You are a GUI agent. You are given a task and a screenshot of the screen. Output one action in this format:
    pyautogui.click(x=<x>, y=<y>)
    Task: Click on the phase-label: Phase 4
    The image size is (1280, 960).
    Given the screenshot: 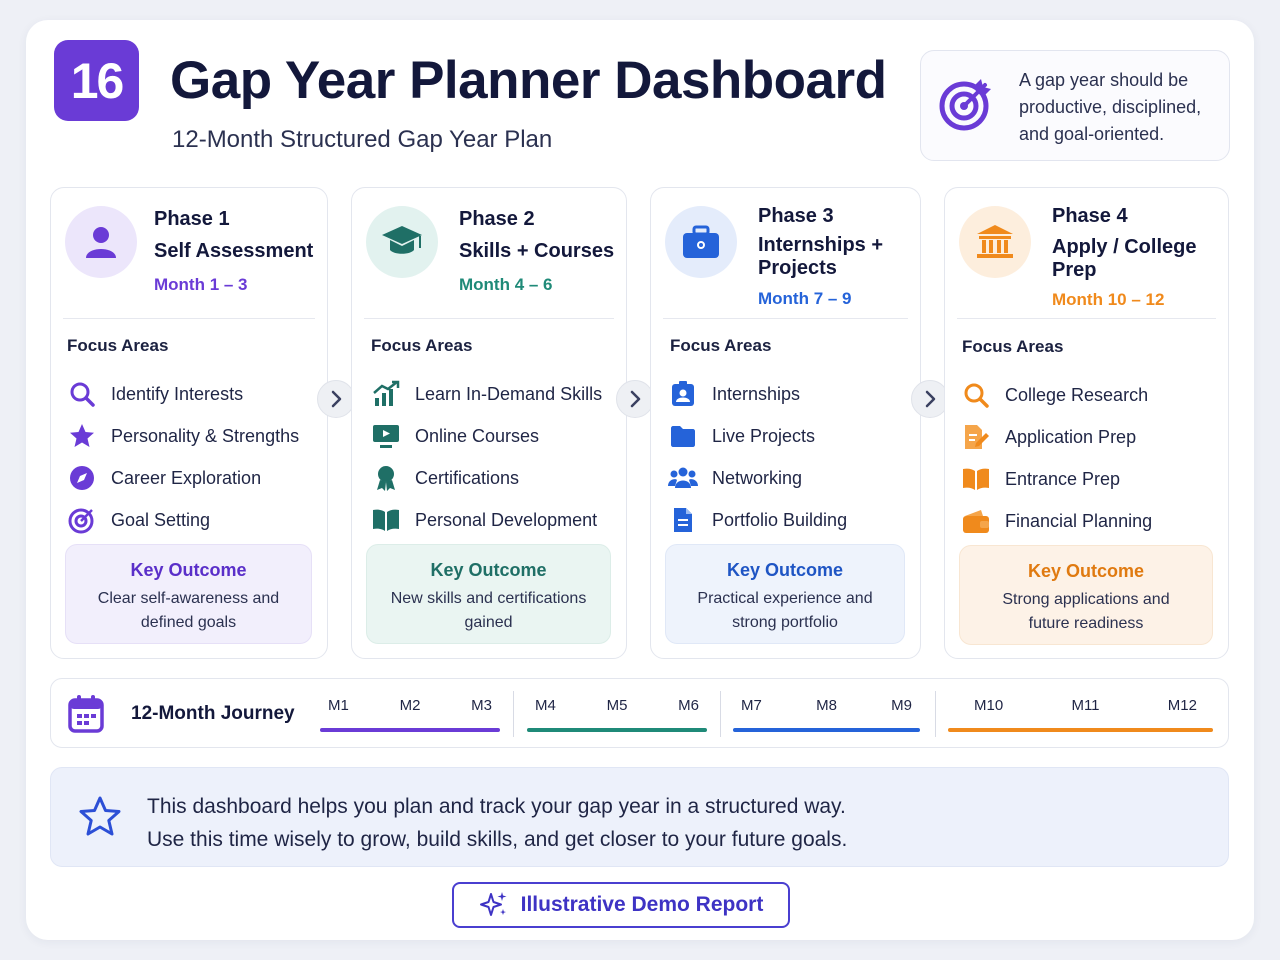 What is the action you would take?
    pyautogui.click(x=1090, y=216)
    